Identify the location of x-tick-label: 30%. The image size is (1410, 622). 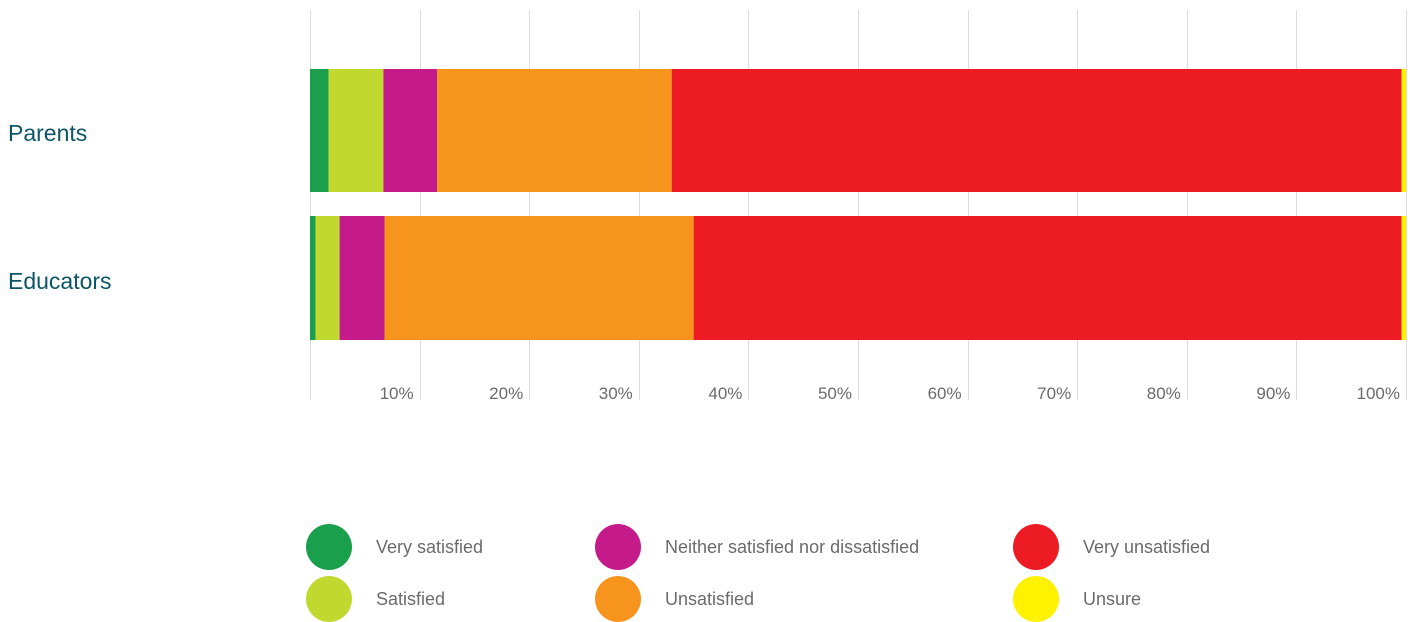
(616, 393).